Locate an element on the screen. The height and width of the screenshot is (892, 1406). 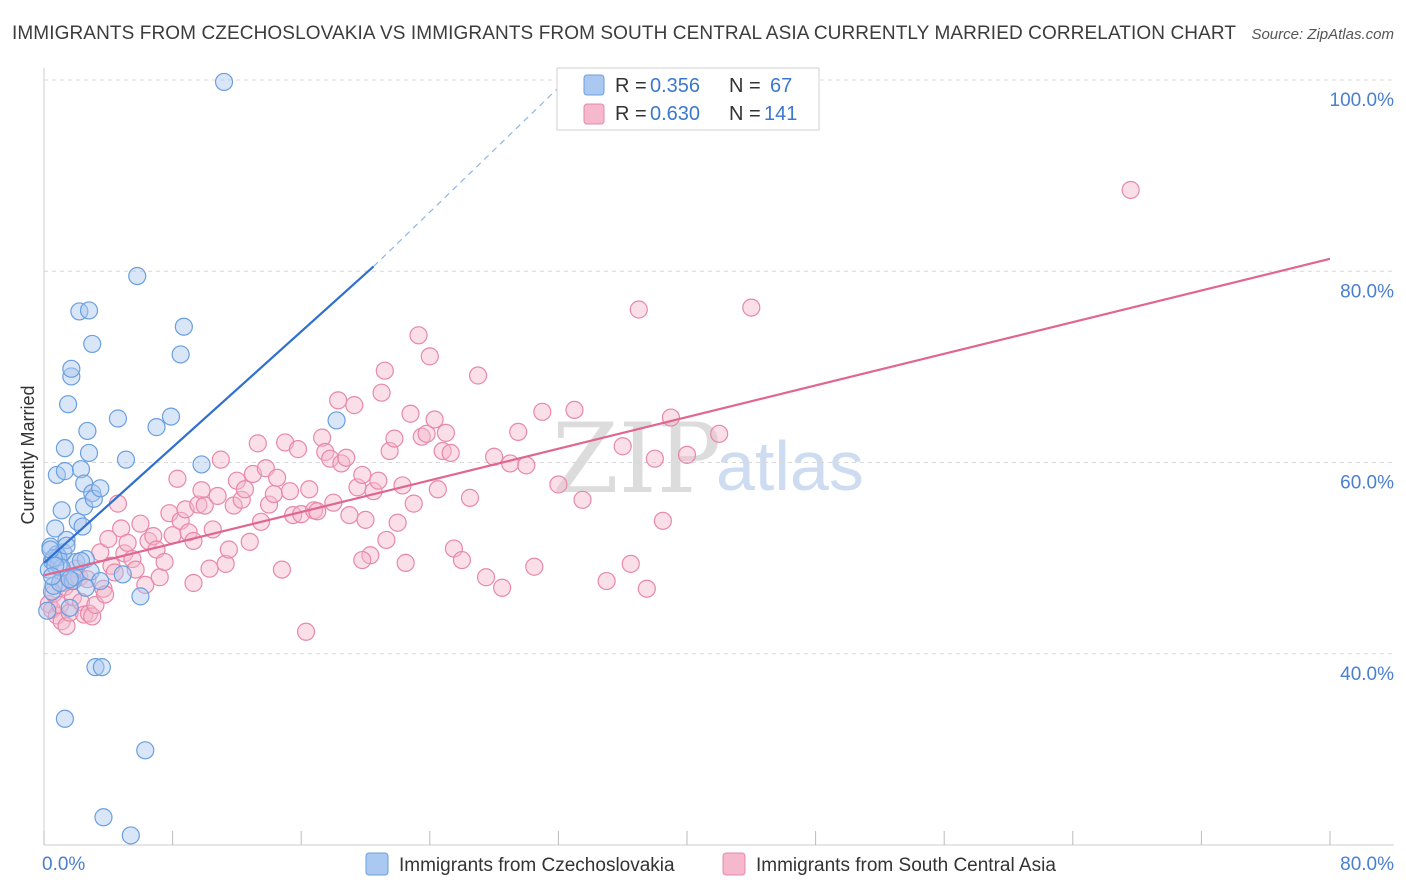
x-tick-label-max: 80.0% is located at coordinates (1367, 864).